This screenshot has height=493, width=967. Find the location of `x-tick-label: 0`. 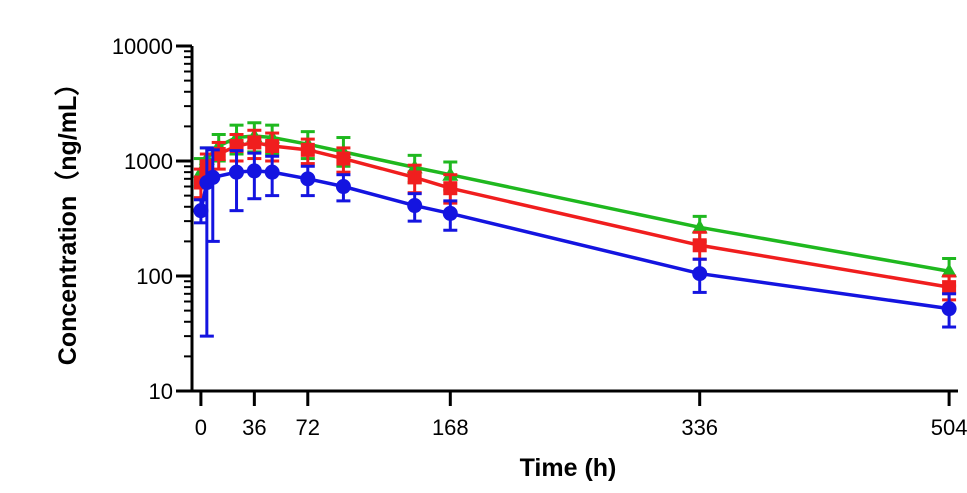

x-tick-label: 0 is located at coordinates (201, 427).